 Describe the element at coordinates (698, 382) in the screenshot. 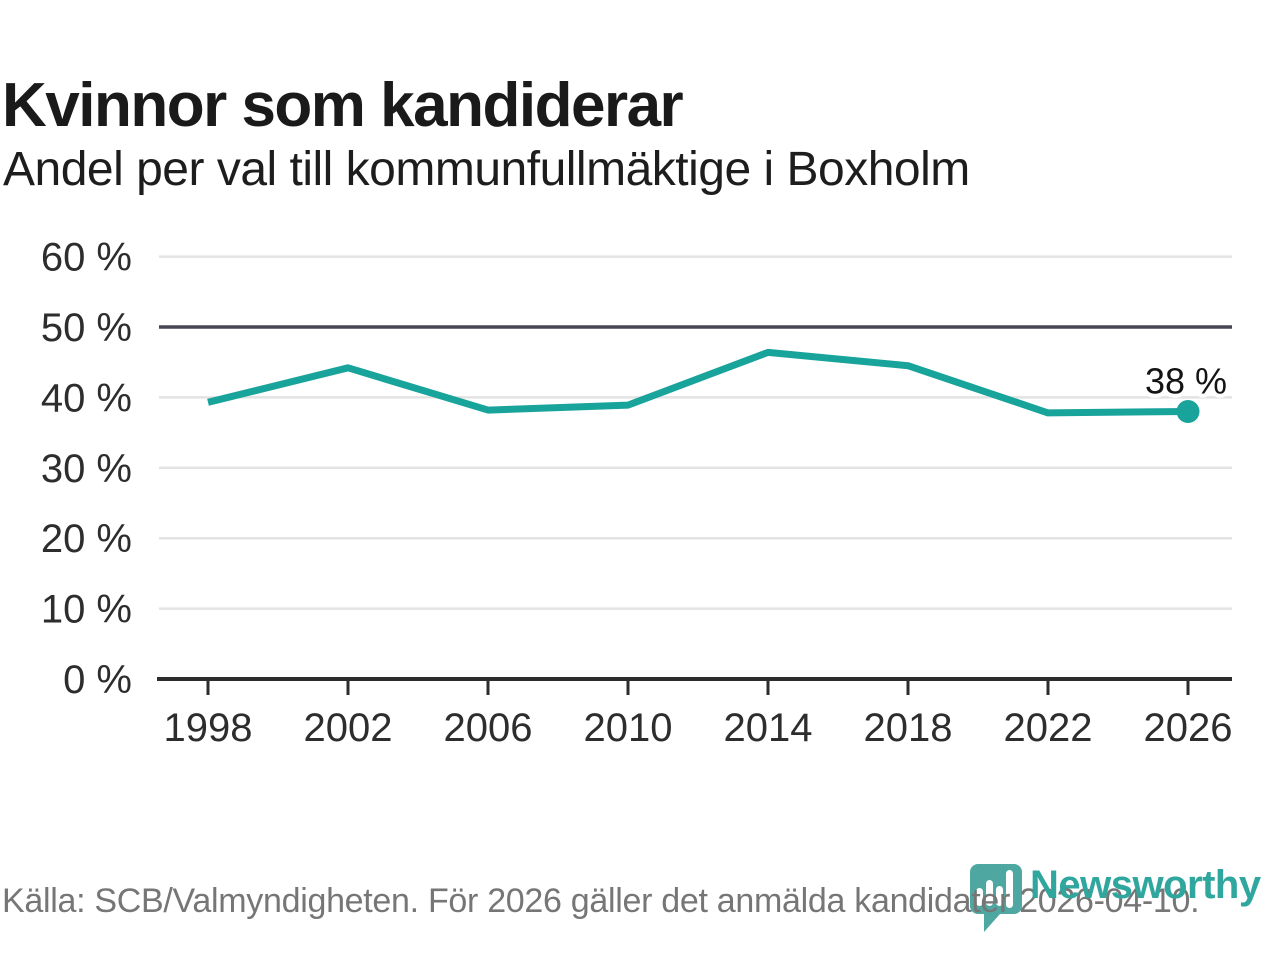

I see `data-line` at that location.